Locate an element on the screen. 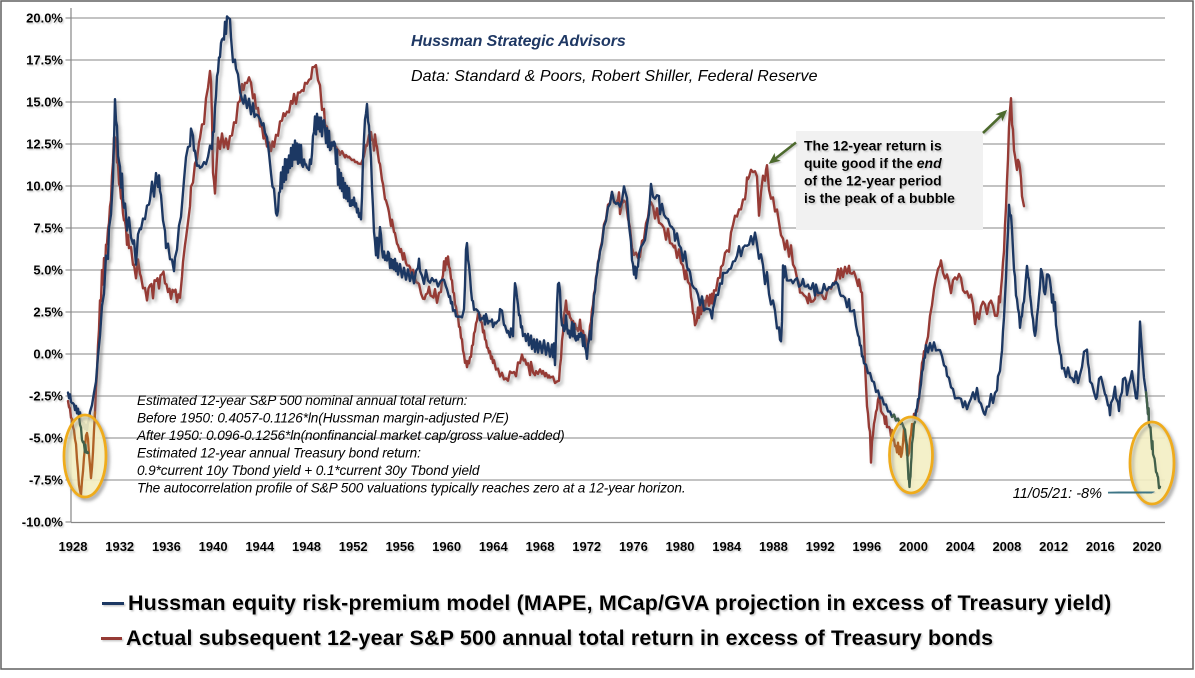 Image resolution: width=1195 pixels, height=678 pixels. svg-text: The 12-year return is is located at coordinates (873, 146).